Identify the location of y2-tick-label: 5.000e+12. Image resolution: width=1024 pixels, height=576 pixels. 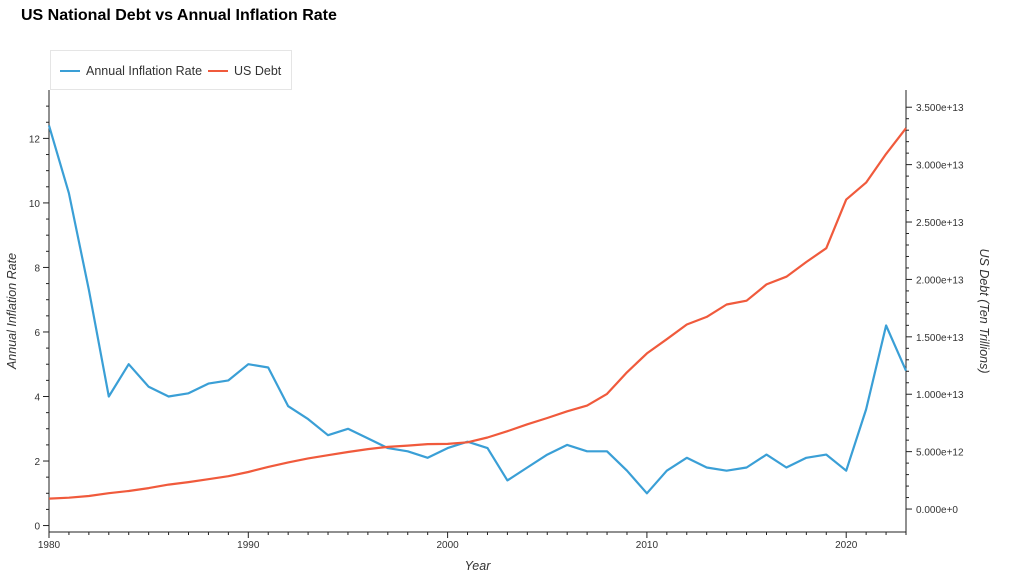
(940, 453).